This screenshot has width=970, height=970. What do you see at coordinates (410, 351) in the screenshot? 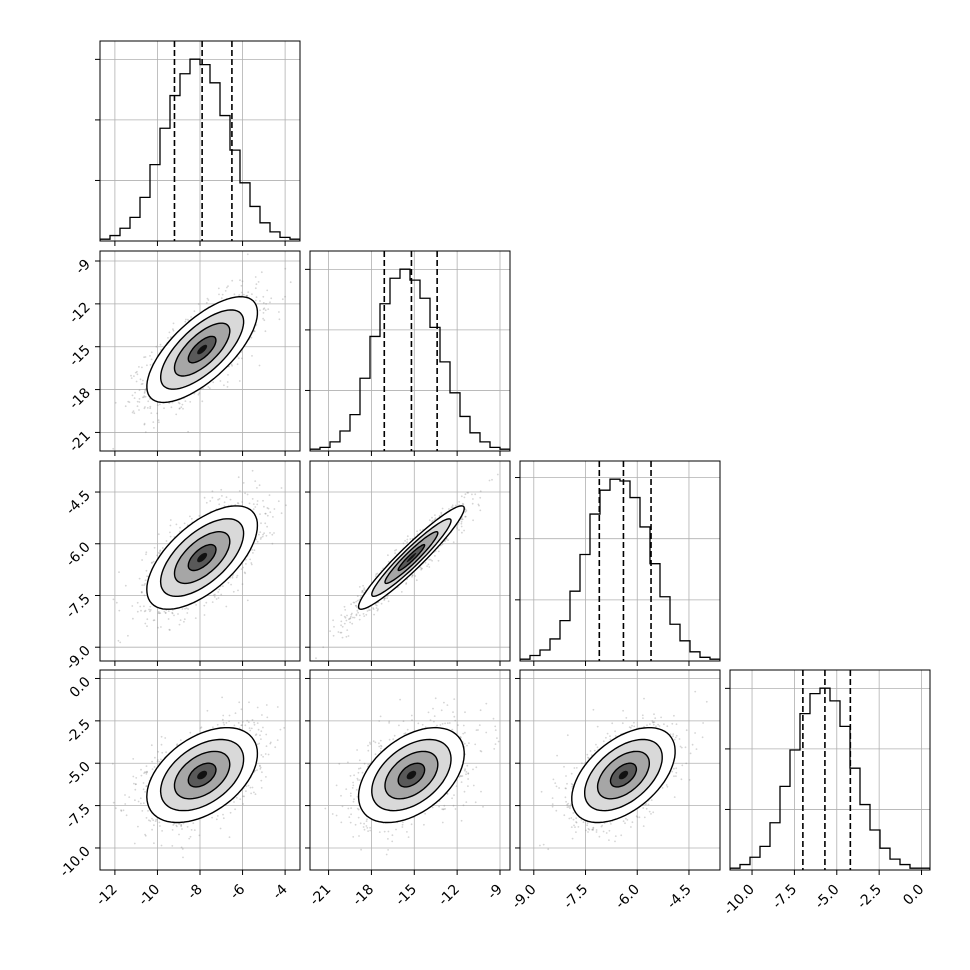
I see `panel-frame` at bounding box center [410, 351].